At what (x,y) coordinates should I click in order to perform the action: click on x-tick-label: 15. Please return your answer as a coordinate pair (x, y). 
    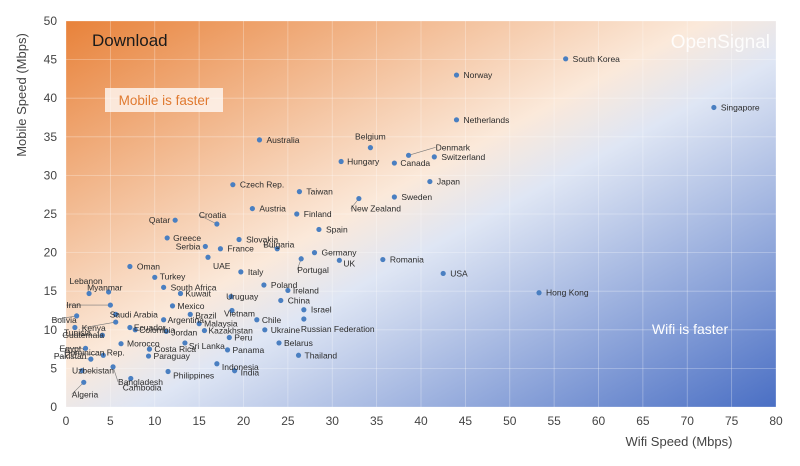
    Looking at the image, I should click on (199, 421).